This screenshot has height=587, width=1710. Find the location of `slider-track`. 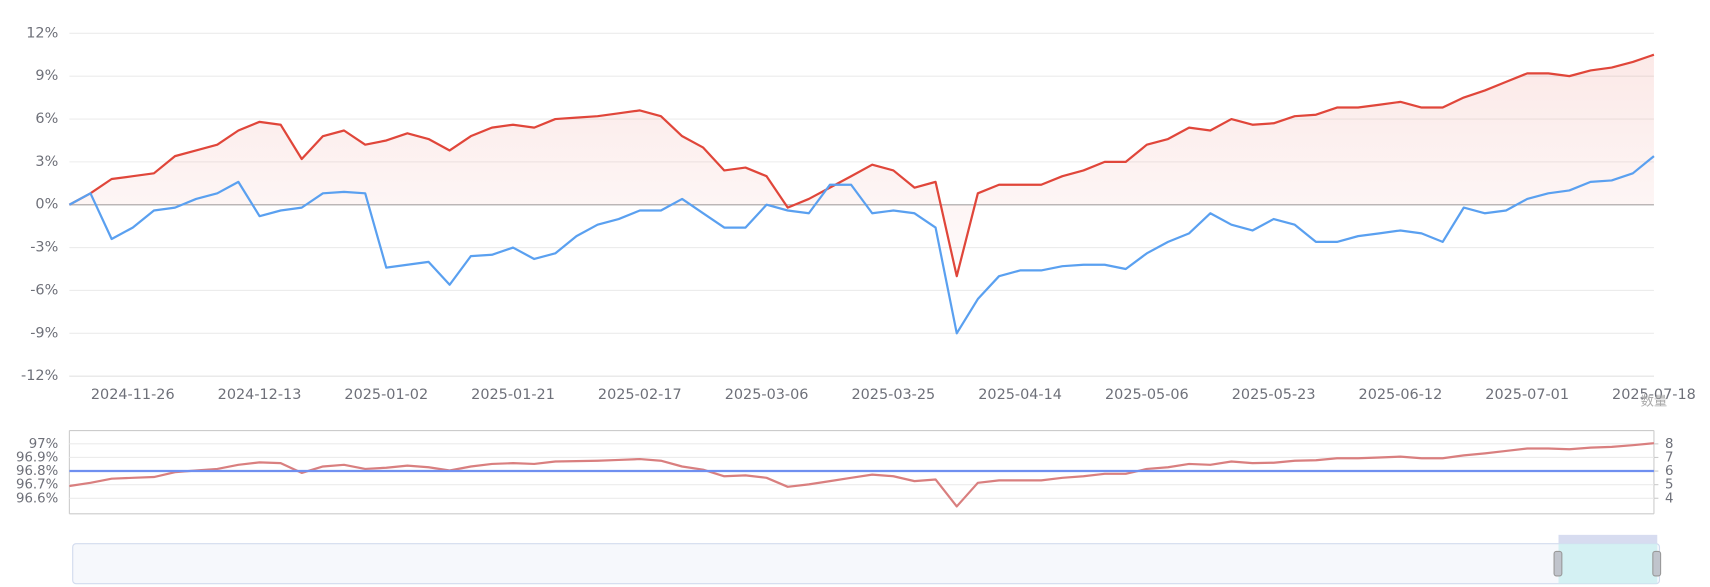

slider-track is located at coordinates (866, 564).